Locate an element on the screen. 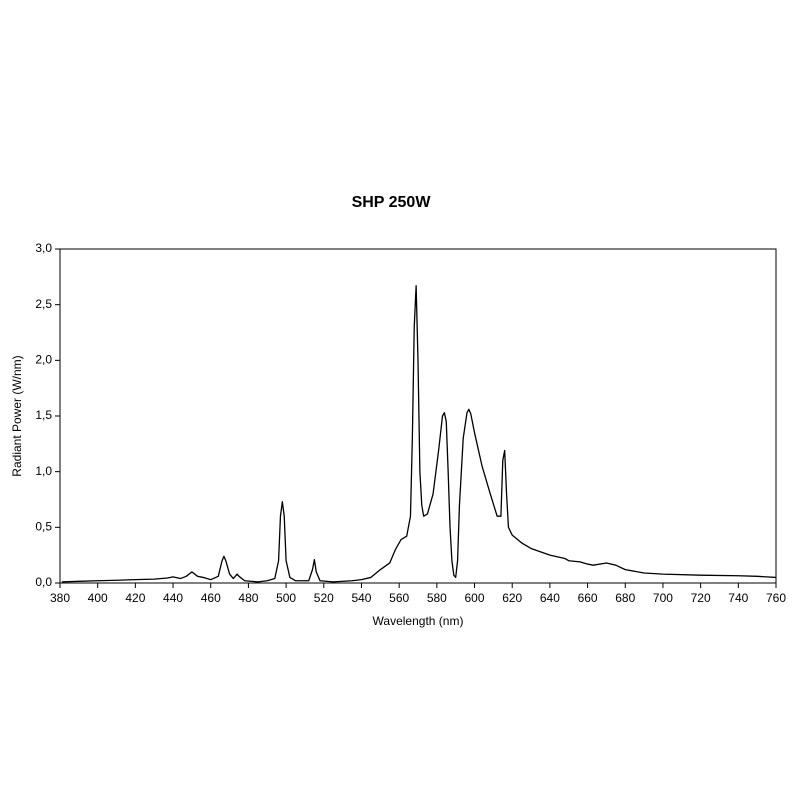  x-tick-label: 560 is located at coordinates (399, 598).